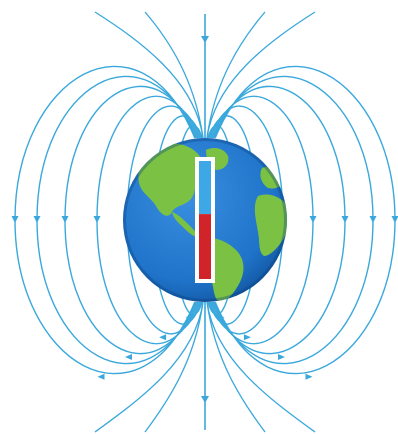 This screenshot has width=398, height=434. What do you see at coordinates (171, 179) in the screenshot?
I see `continent-north-america` at bounding box center [171, 179].